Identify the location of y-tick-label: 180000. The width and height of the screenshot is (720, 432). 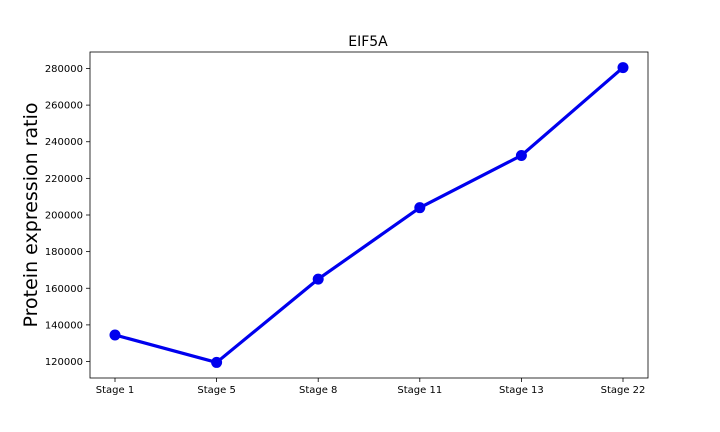
(64, 252).